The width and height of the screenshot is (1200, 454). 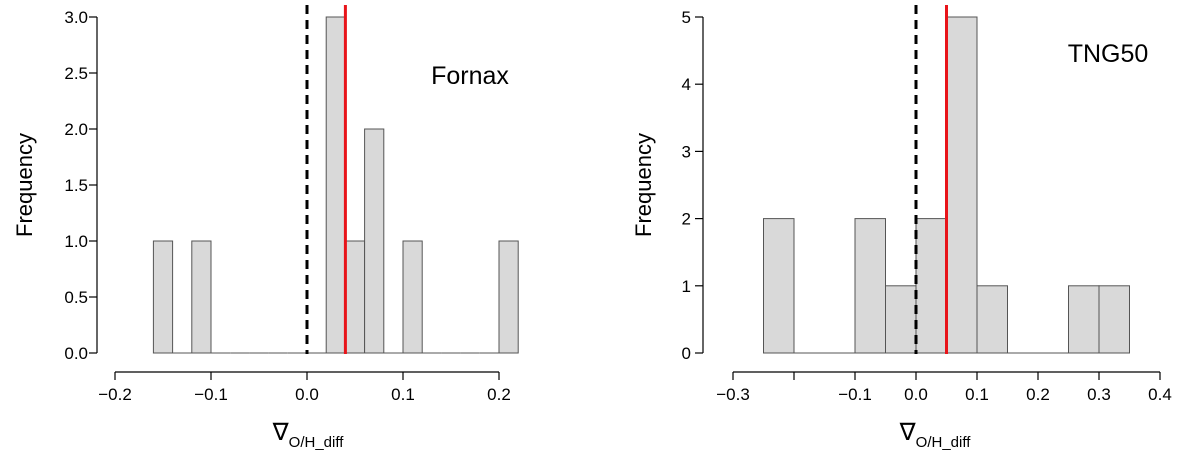 What do you see at coordinates (1099, 394) in the screenshot?
I see `x-tick-label: 0.3` at bounding box center [1099, 394].